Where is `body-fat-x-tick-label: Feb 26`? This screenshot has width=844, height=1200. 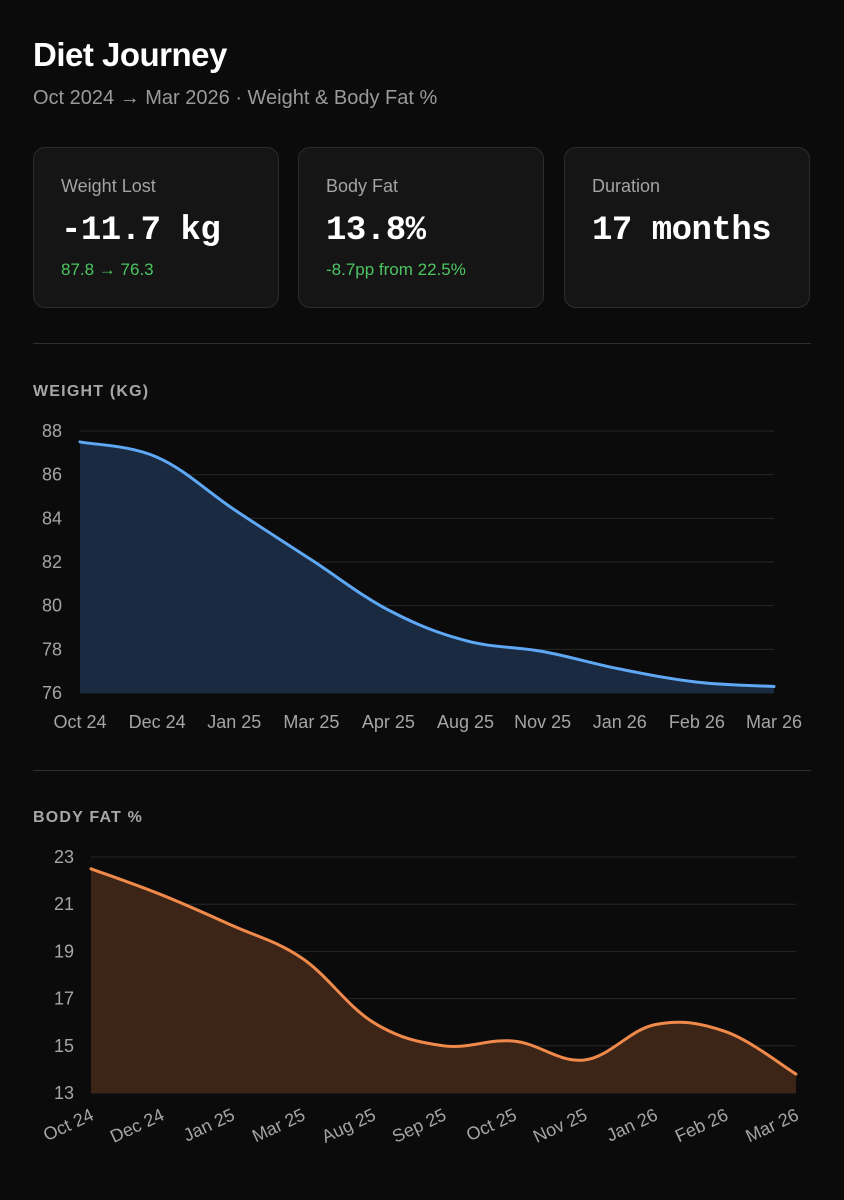
body-fat-x-tick-label: Feb 26 is located at coordinates (701, 1125).